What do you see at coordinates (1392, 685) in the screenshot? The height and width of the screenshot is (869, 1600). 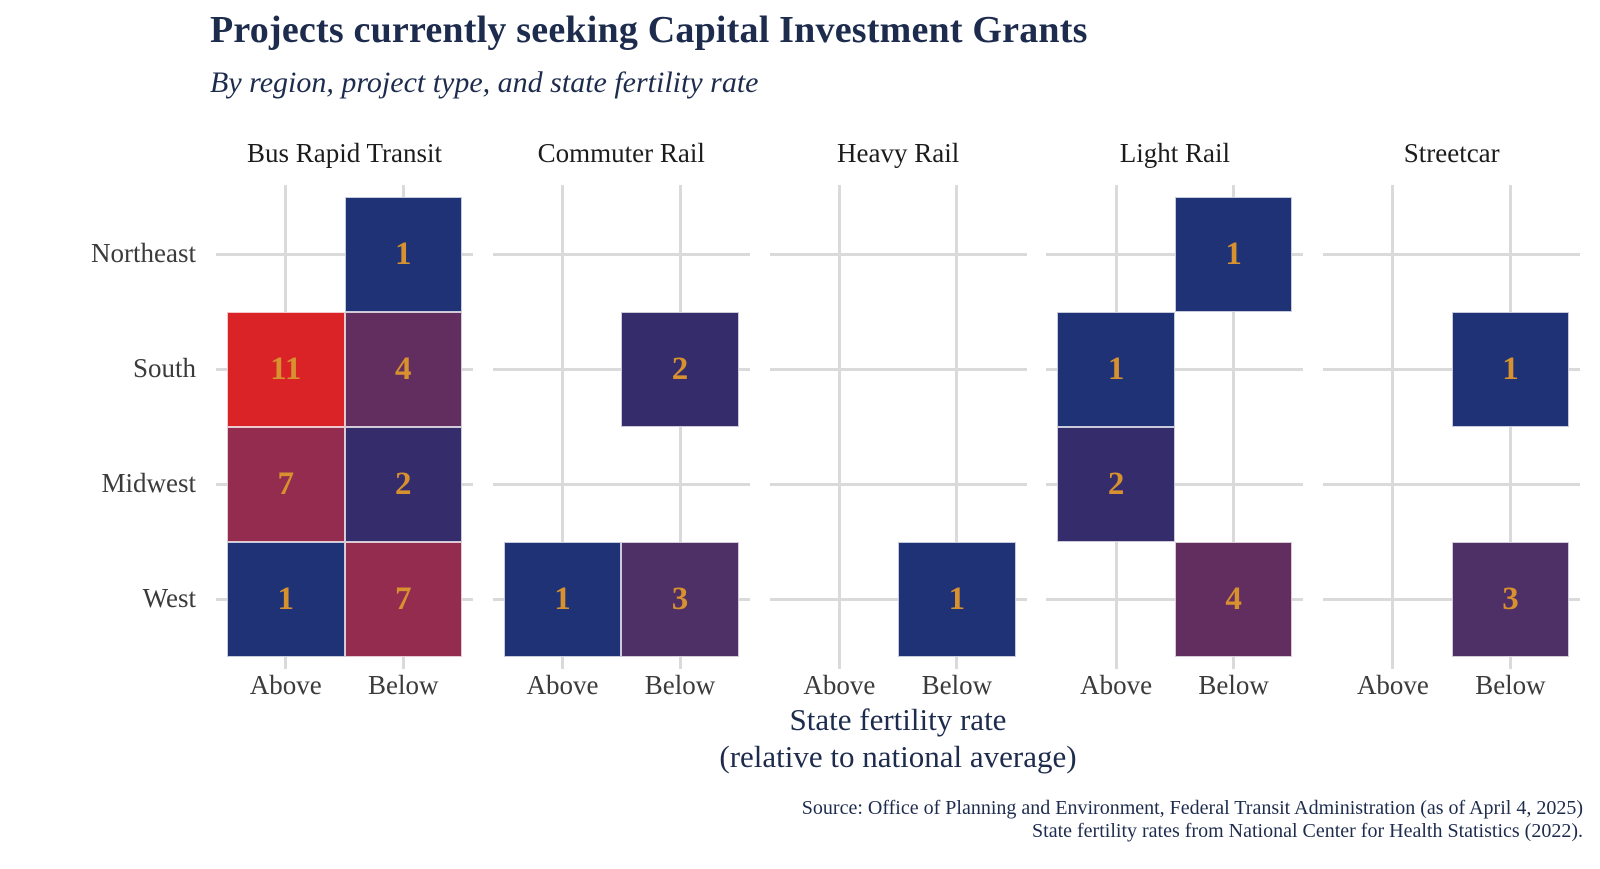 I see `x-tick-label-streetcar-above: Above` at bounding box center [1392, 685].